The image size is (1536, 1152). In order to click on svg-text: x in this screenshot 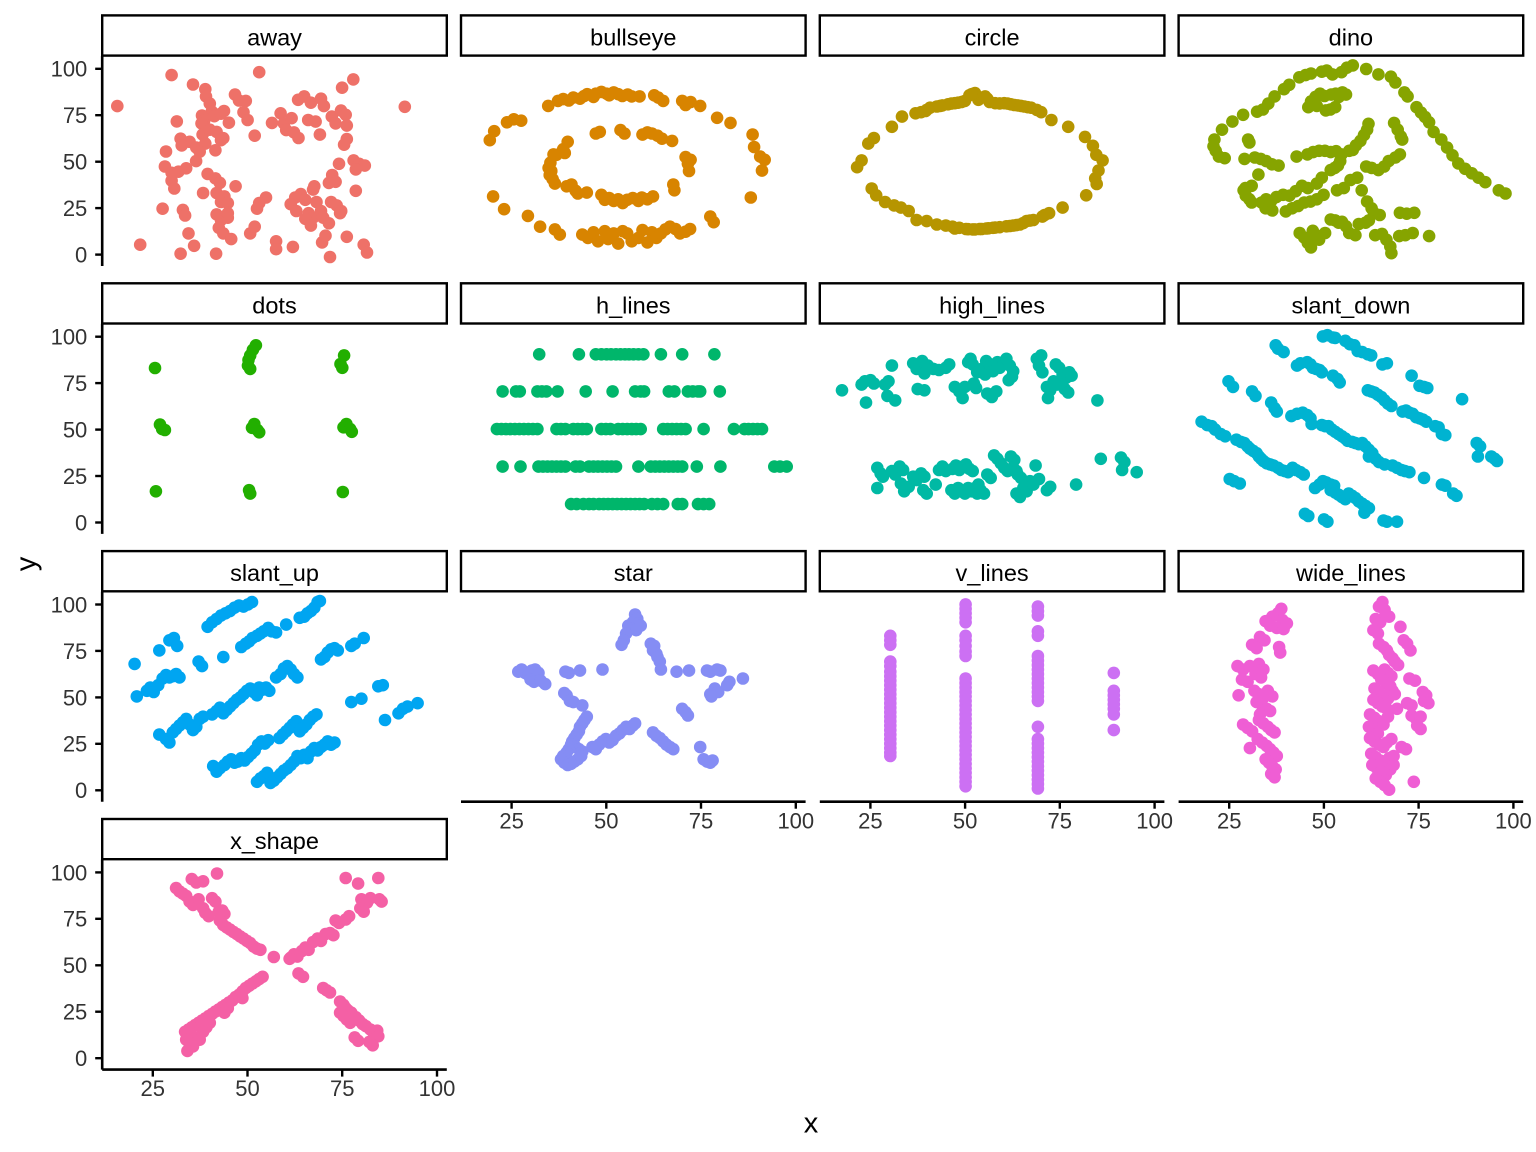, I will do `click(811, 1123)`.